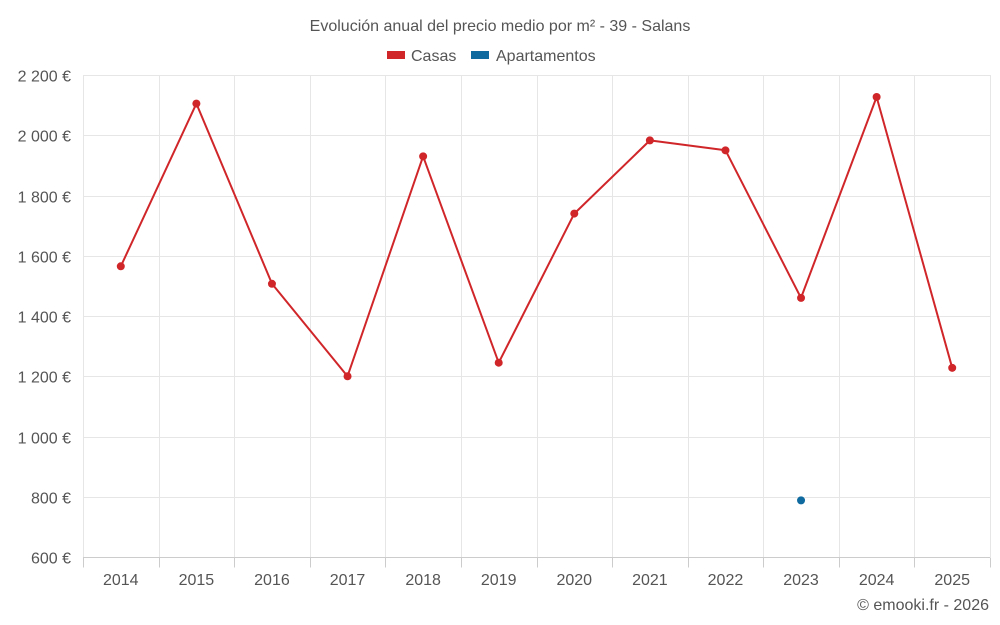 Image resolution: width=1000 pixels, height=625 pixels. I want to click on x-tick-label: 2023, so click(801, 580).